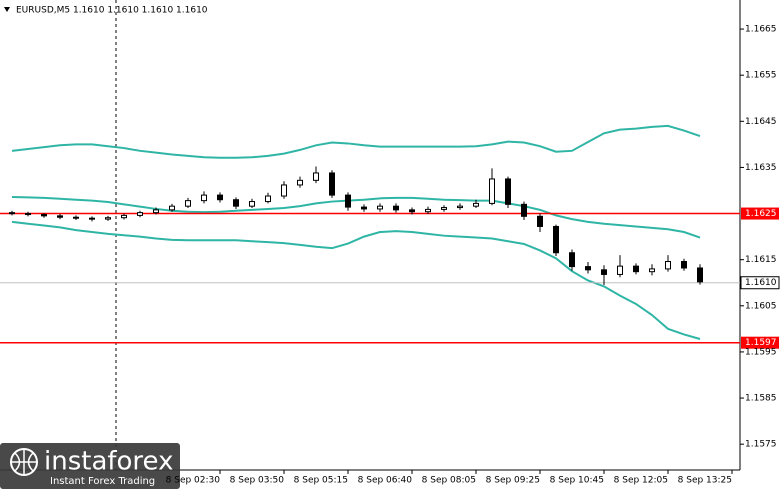 This screenshot has height=489, width=781. What do you see at coordinates (761, 306) in the screenshot?
I see `y-tick-label: 1.1605` at bounding box center [761, 306].